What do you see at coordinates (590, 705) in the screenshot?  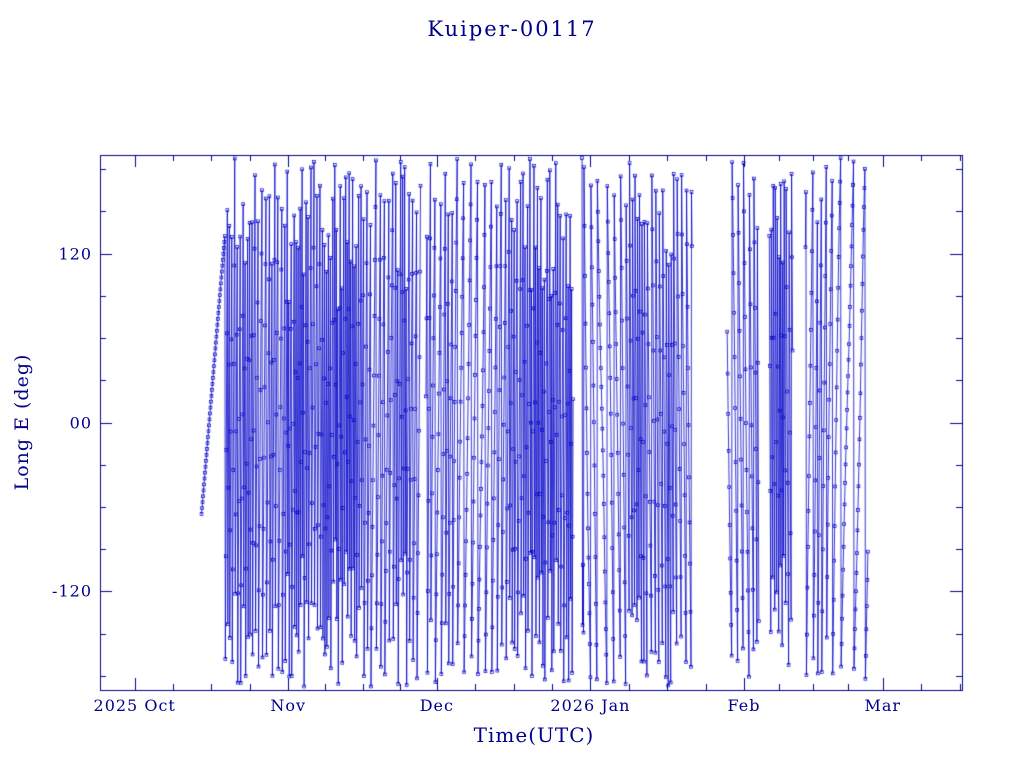 I see `x-tick-label: 2026 Jan` at bounding box center [590, 705].